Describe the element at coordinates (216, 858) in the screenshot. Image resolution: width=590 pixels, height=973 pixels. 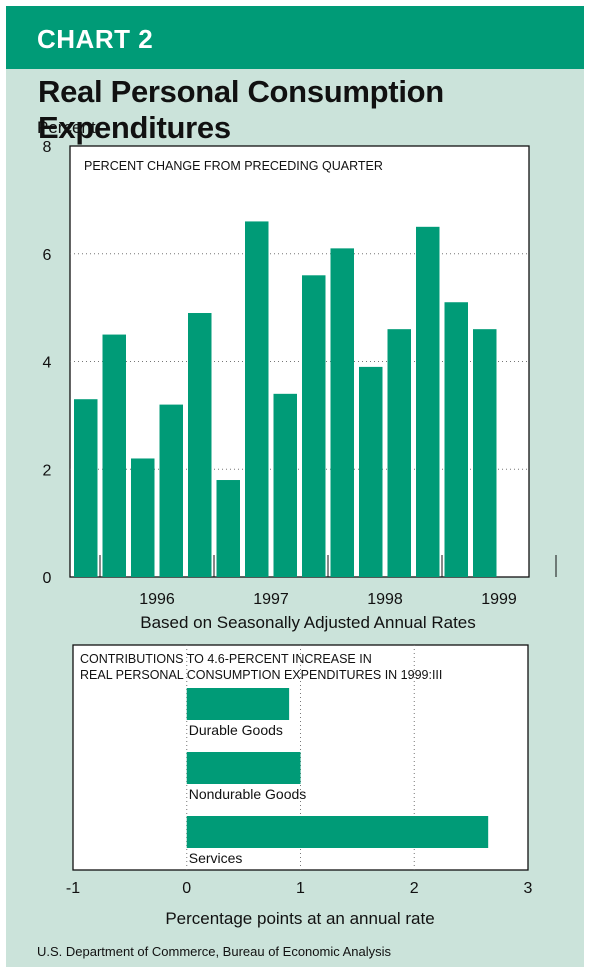
I see `hbar-label: Services` at that location.